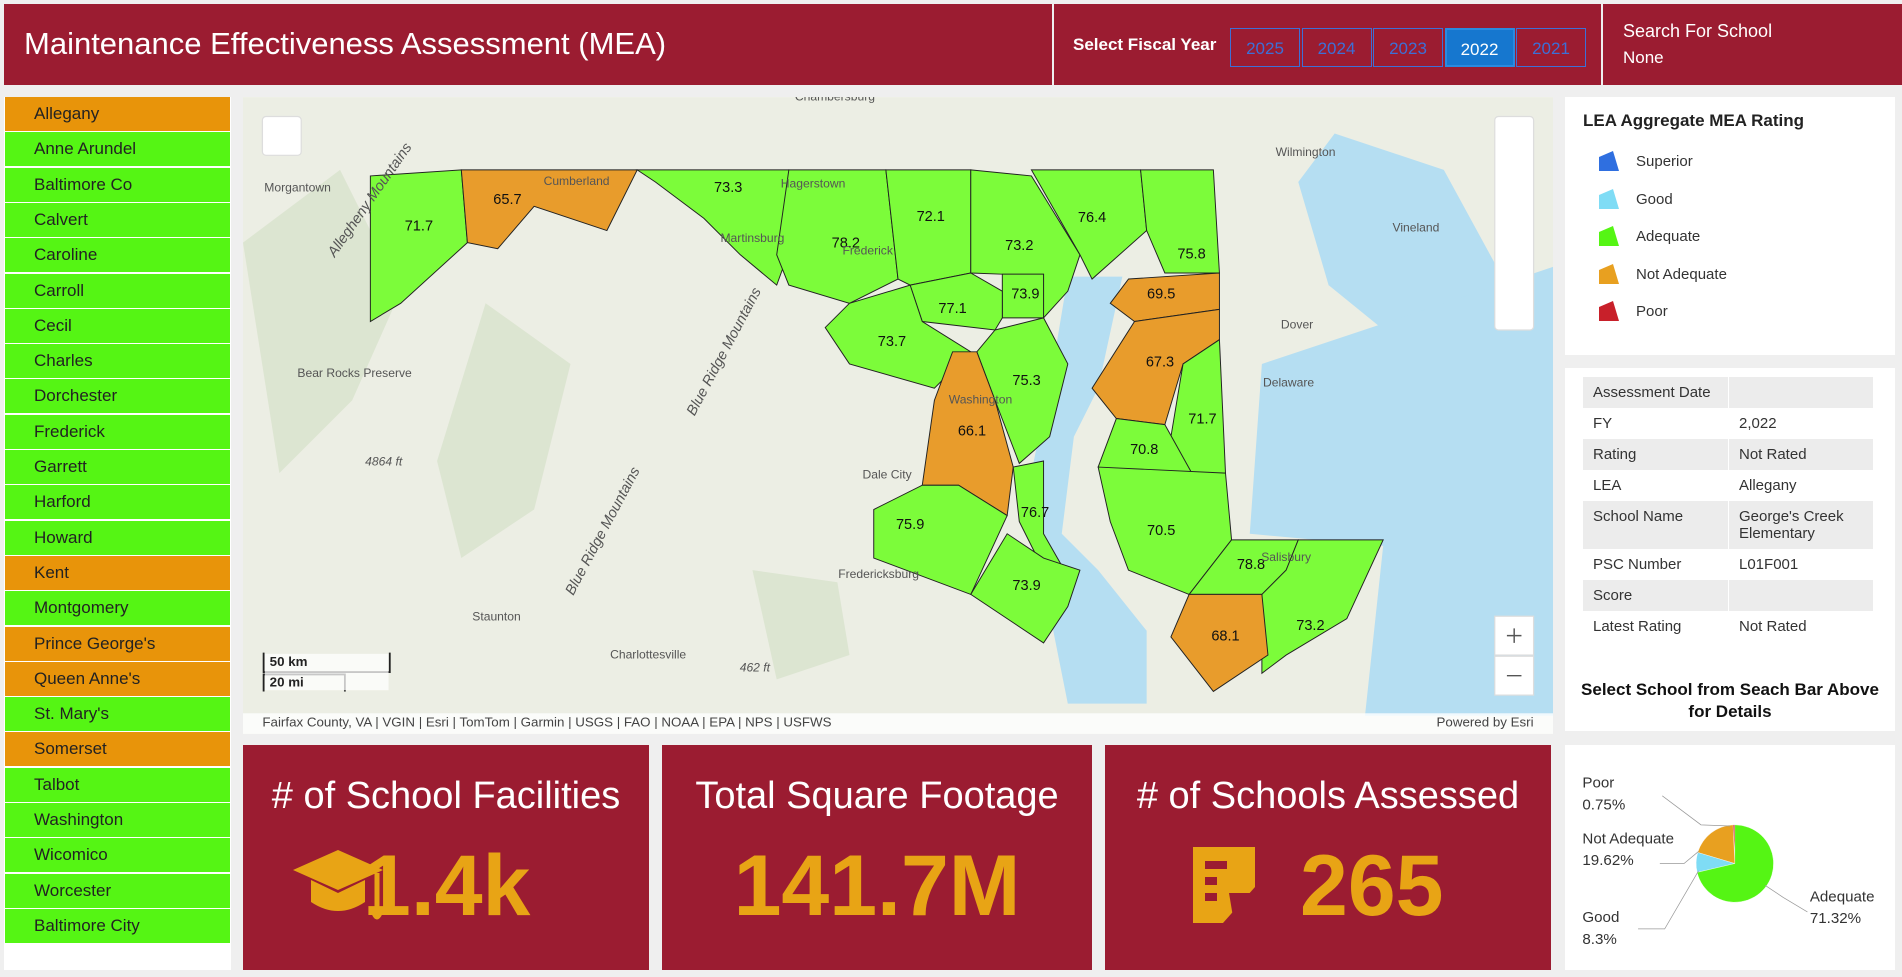 The width and height of the screenshot is (1902, 977). I want to click on place-label: Hagerstown, so click(813, 184).